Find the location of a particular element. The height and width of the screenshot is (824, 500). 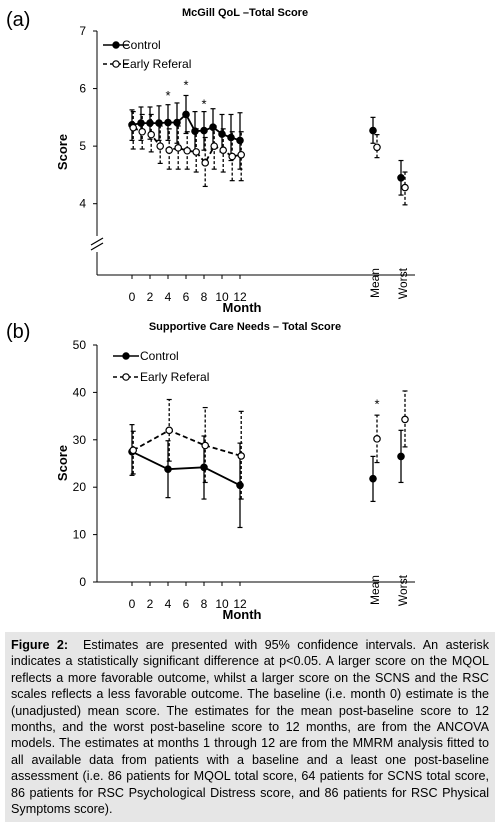

chart-a-x-tick-label: 12 is located at coordinates (240, 297).